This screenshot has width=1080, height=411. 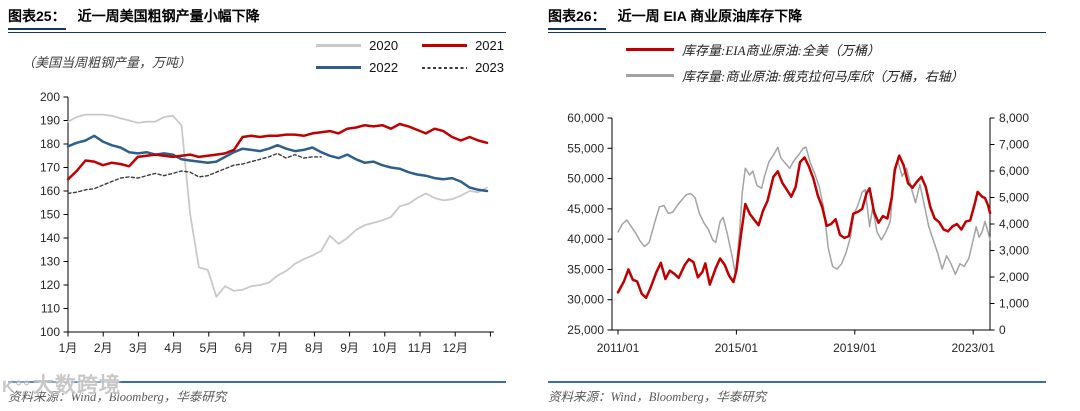 I want to click on svg-text: 9月, so click(x=349, y=348).